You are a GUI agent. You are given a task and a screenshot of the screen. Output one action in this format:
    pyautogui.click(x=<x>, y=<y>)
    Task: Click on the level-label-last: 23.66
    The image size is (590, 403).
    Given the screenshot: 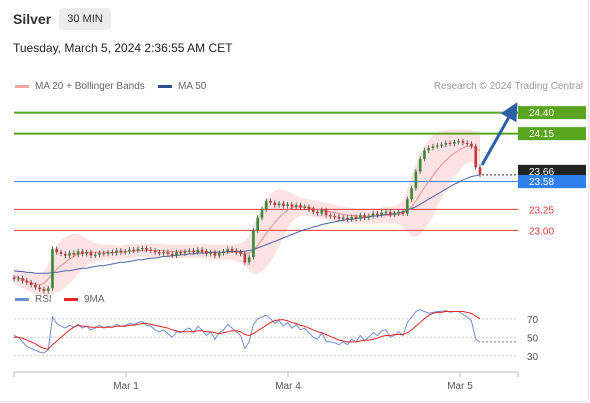 What is the action you would take?
    pyautogui.click(x=541, y=172)
    